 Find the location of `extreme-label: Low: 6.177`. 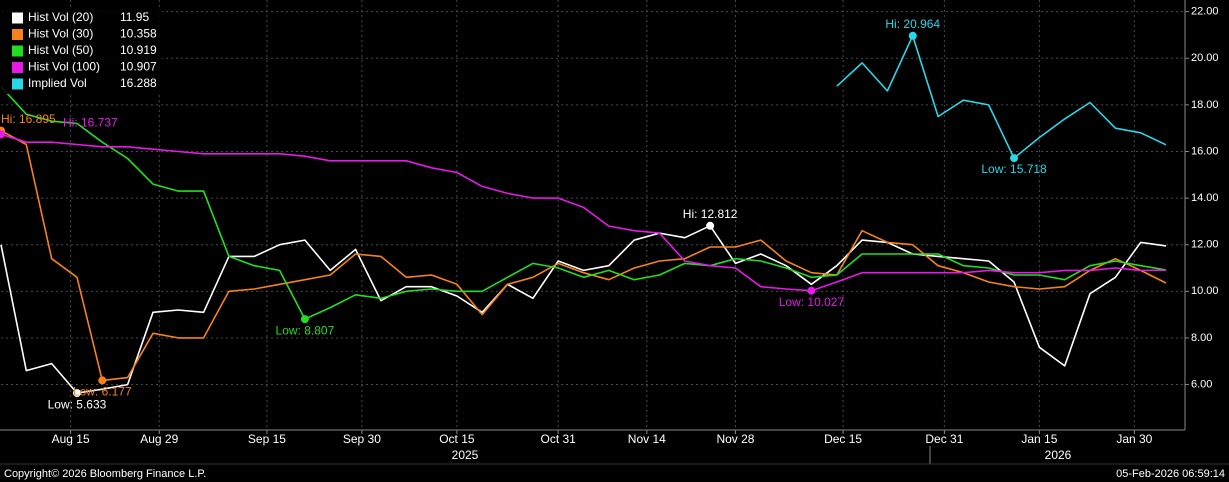

extreme-label: Low: 6.177 is located at coordinates (102, 392).